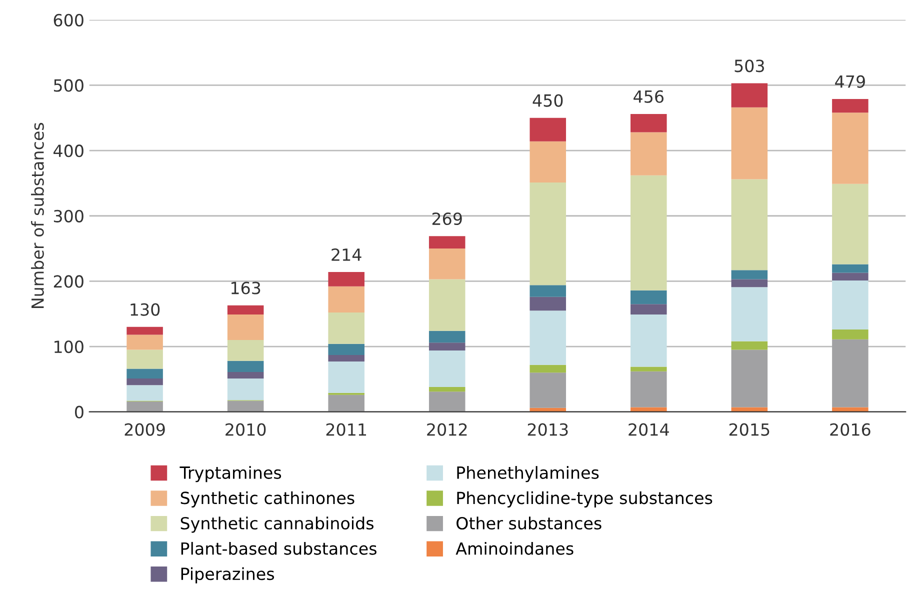 Image resolution: width=912 pixels, height=603 pixels. Describe the element at coordinates (528, 474) in the screenshot. I see `legend-label: Phenethylamines` at that location.